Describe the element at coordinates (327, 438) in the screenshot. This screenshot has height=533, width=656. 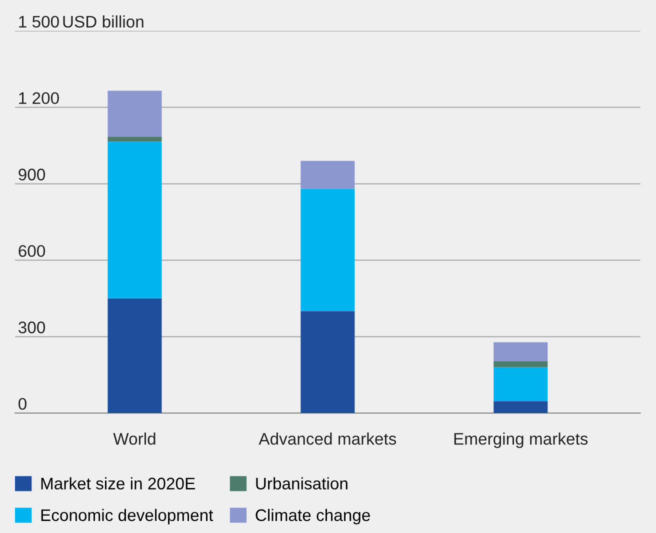
I see `x-tick-label: Advanced markets` at that location.